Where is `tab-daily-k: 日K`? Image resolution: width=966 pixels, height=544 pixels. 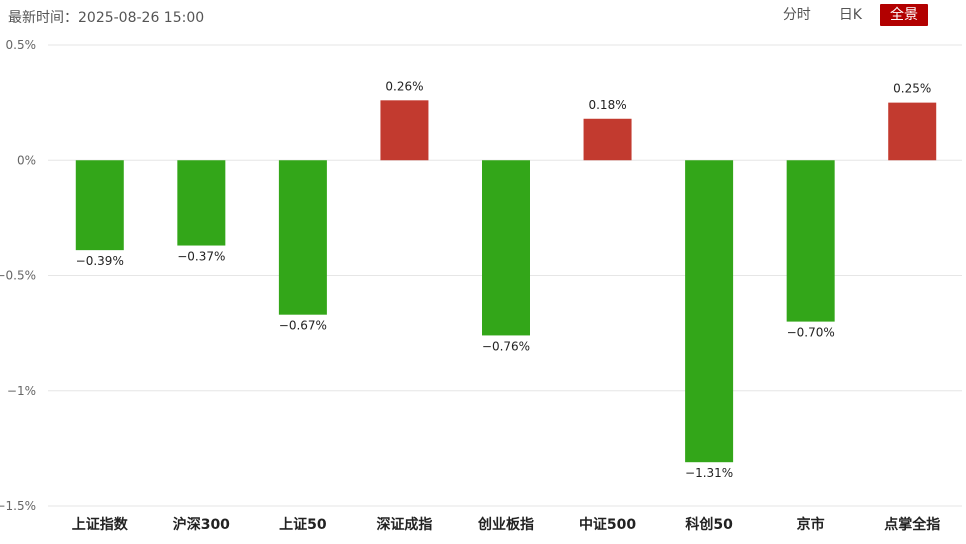
tab-daily-k: 日K is located at coordinates (850, 15).